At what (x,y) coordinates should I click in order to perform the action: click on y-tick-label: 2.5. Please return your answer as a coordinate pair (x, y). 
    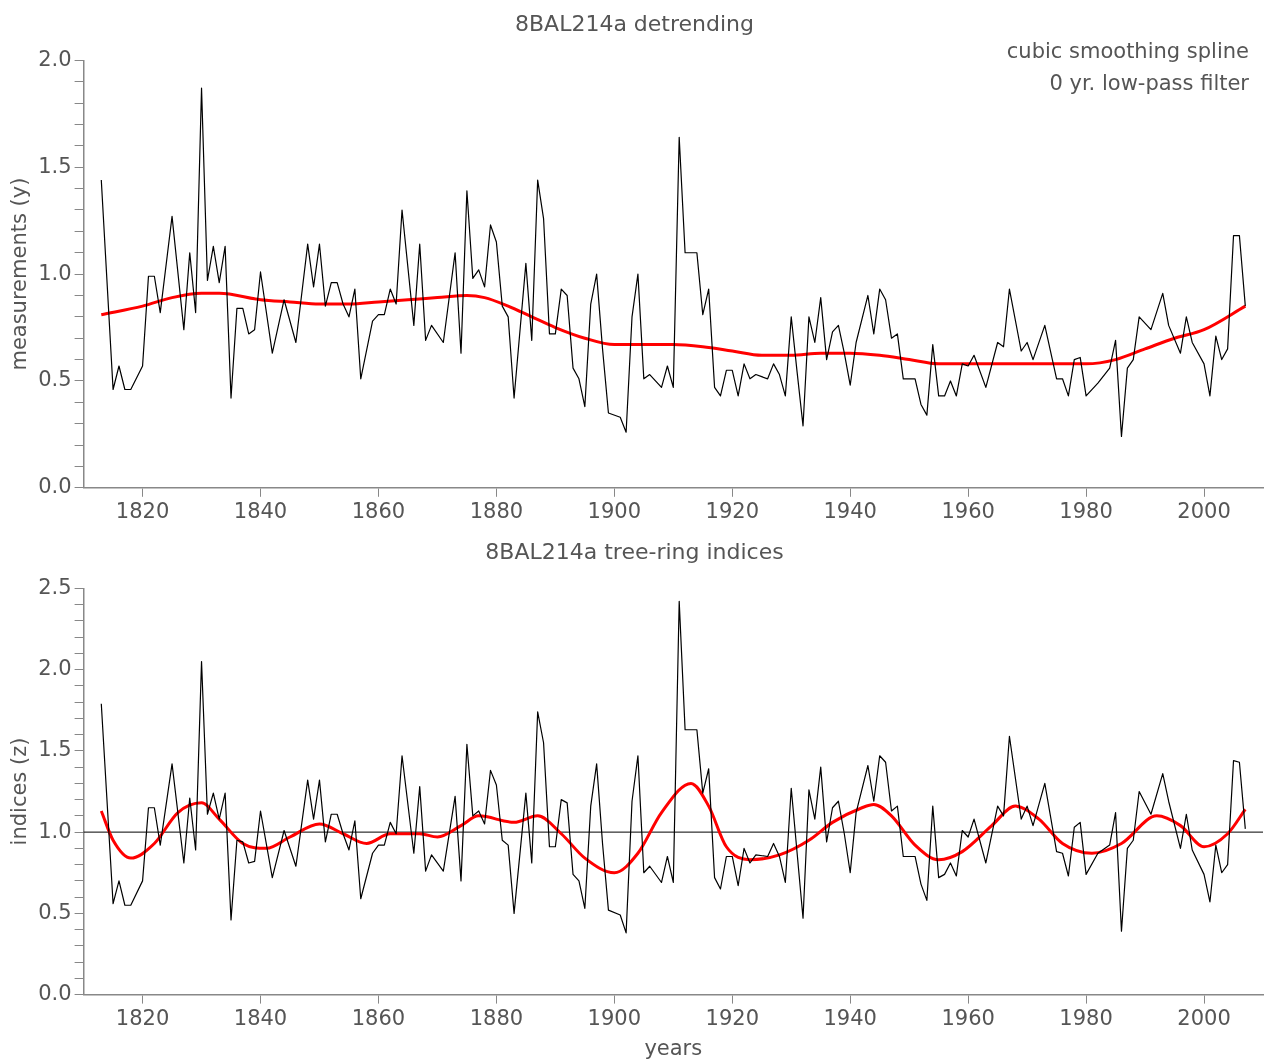
    Looking at the image, I should click on (55, 586).